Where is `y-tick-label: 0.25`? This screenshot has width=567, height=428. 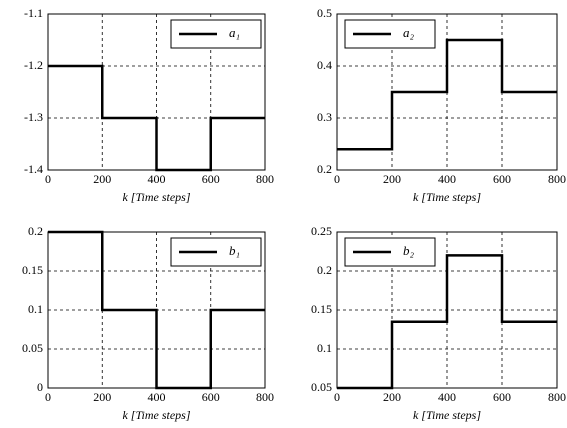
y-tick-label: 0.25 is located at coordinates (321, 231).